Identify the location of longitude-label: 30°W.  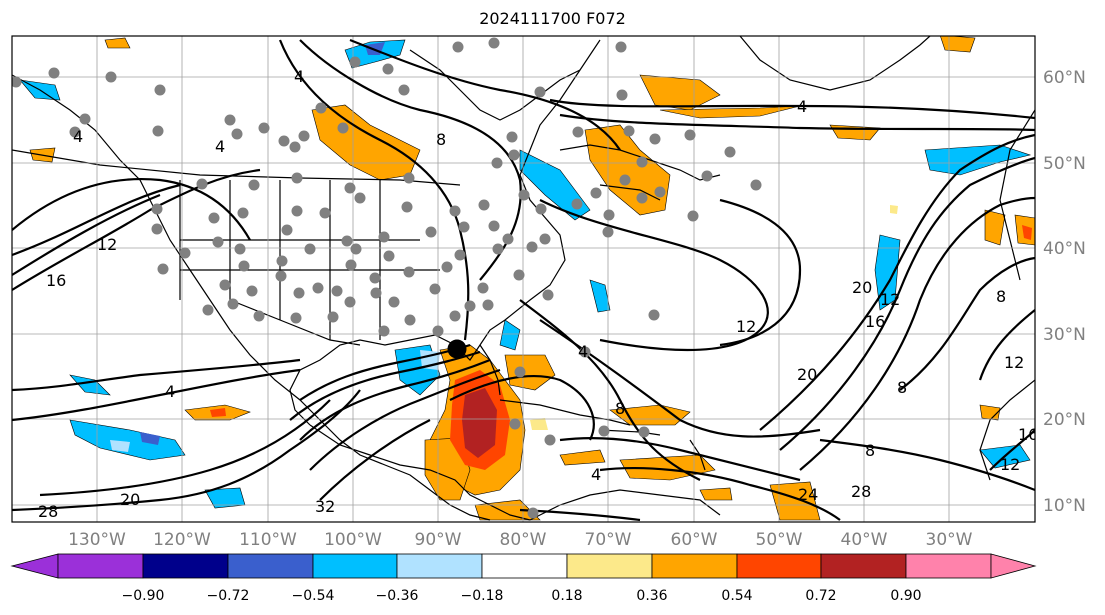
(949, 540).